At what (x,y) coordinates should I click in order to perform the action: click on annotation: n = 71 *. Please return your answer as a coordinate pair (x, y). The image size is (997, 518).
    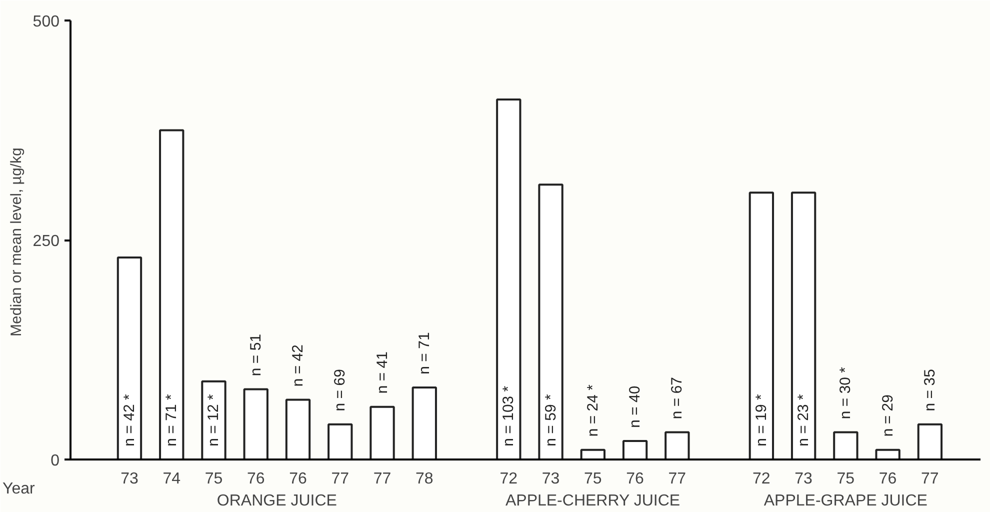
    Looking at the image, I should click on (171, 420).